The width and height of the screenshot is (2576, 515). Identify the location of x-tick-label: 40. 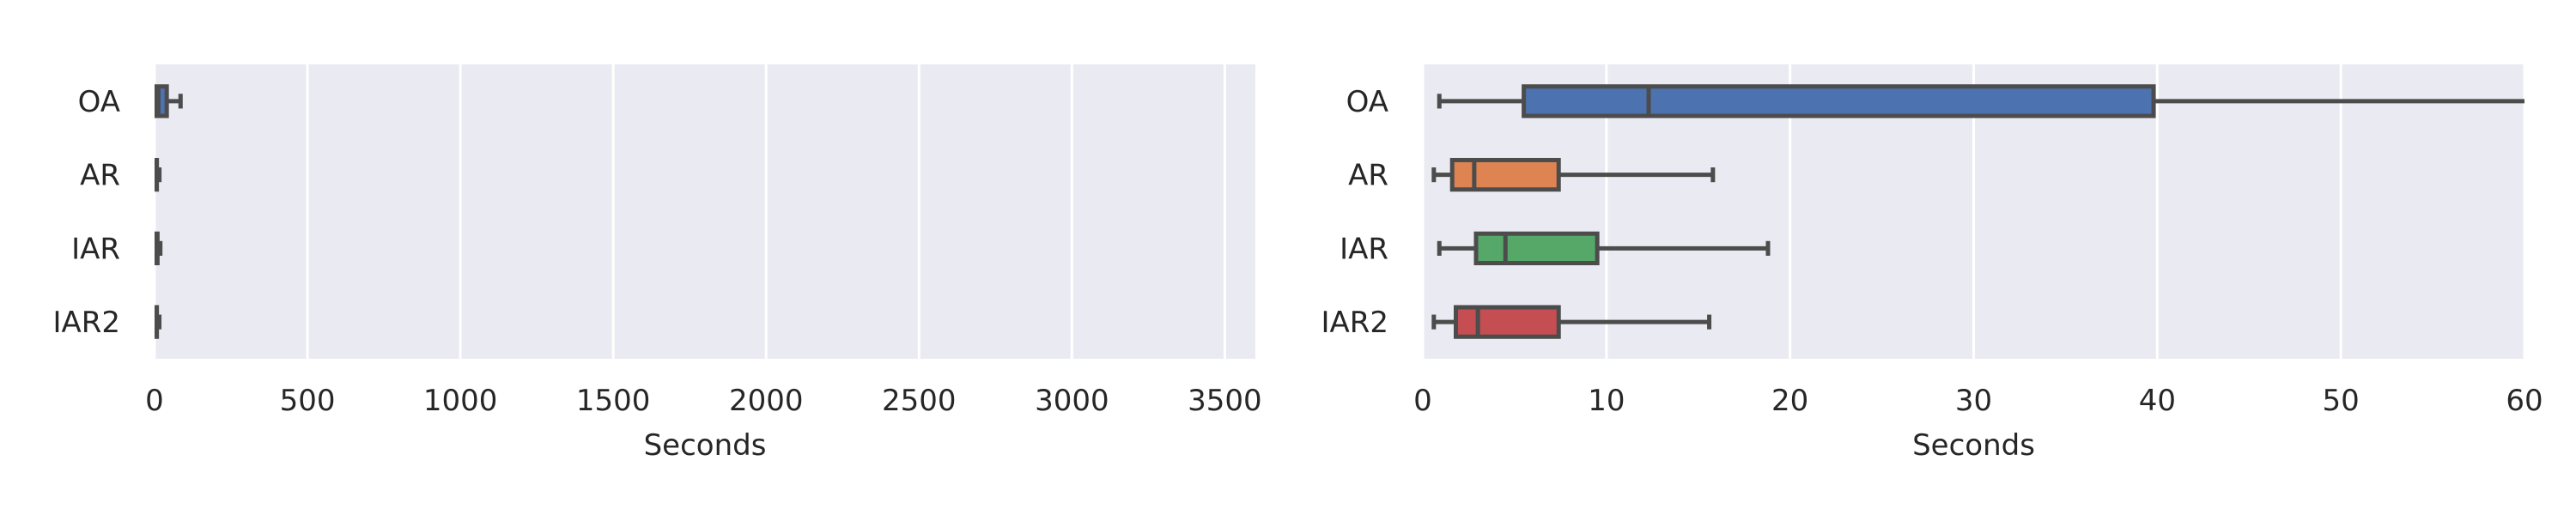
(2157, 401).